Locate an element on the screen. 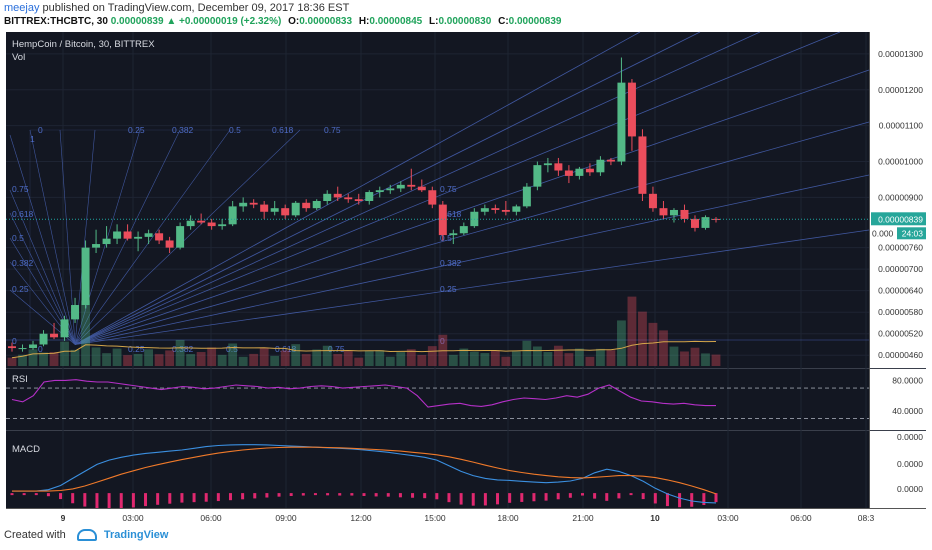 This screenshot has width=932, height=550. price-axis-label: 0.00000640 is located at coordinates (900, 291).